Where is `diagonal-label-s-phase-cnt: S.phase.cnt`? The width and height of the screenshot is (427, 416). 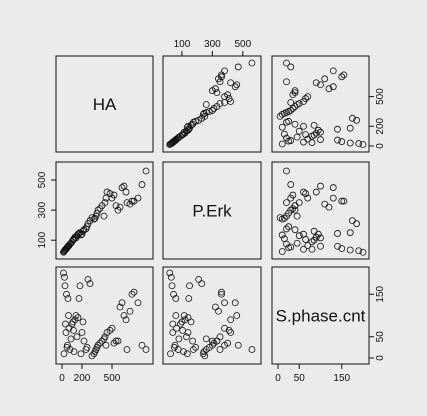
diagonal-label-s-phase-cnt: S.phase.cnt is located at coordinates (321, 316).